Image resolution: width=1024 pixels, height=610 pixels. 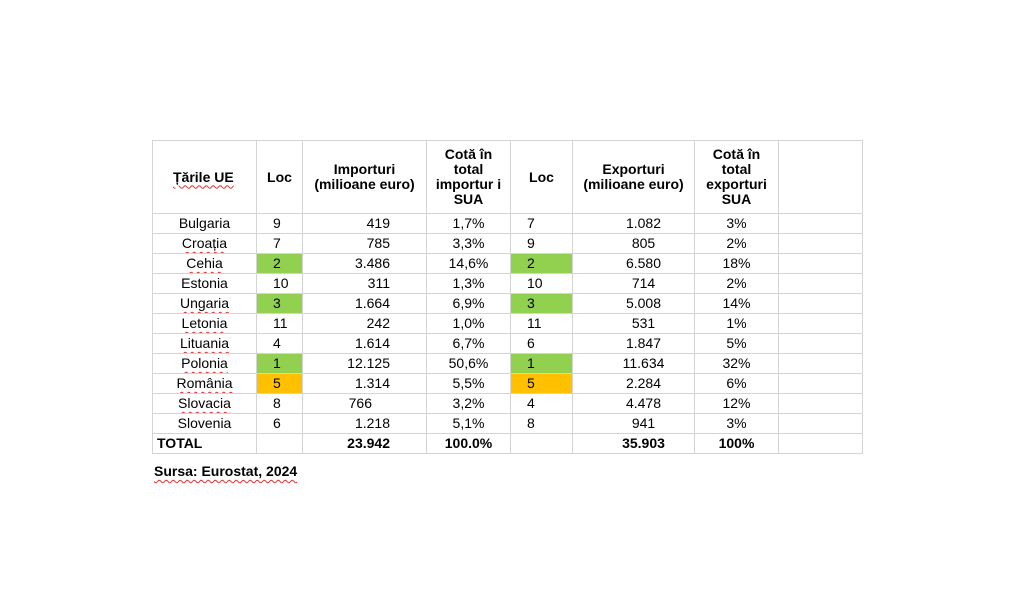 I want to click on imports-cell: 311, so click(x=364, y=283).